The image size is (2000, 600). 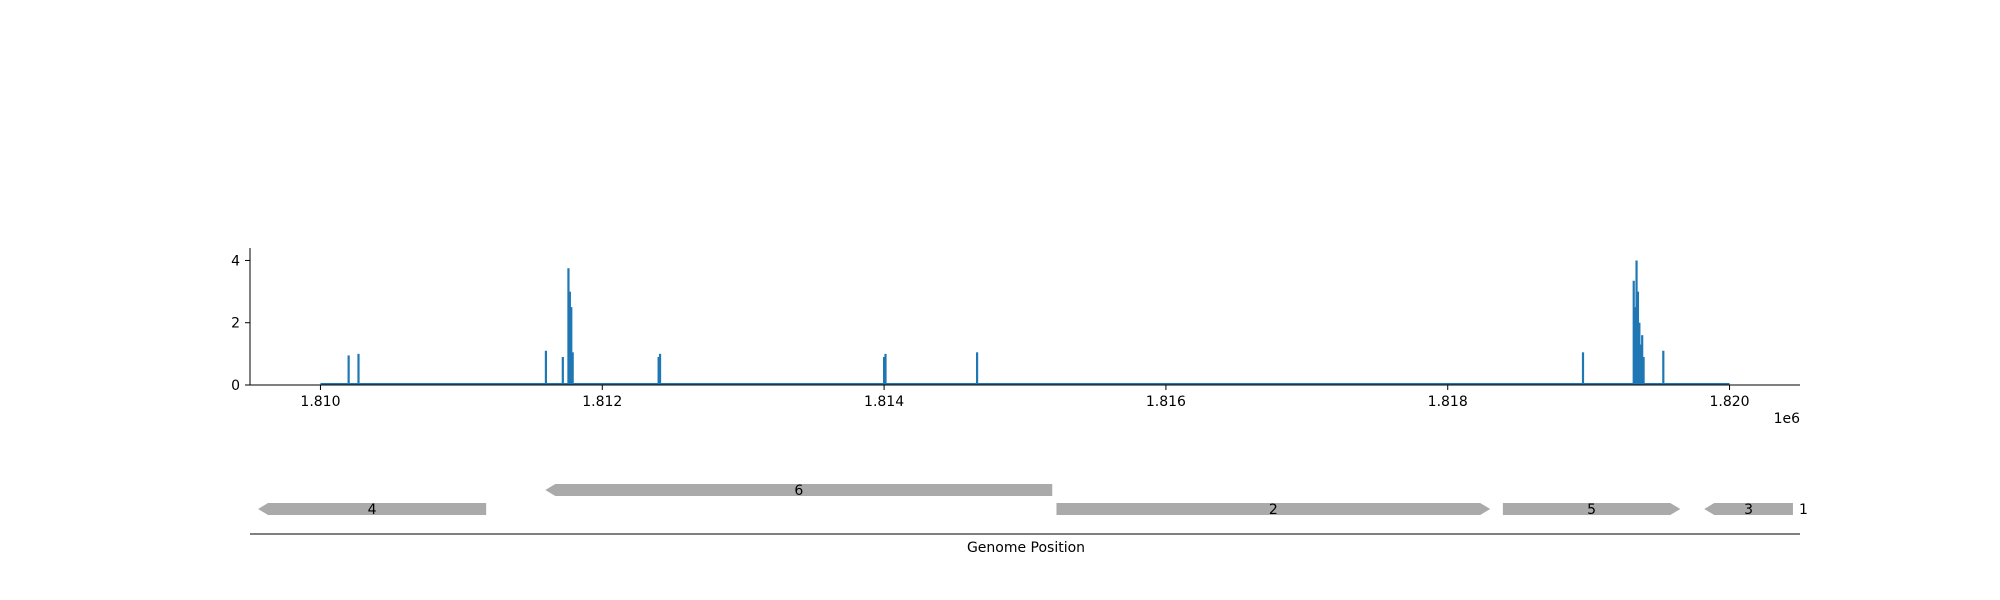 I want to click on y-axis-ticks: 0 2 4, so click(x=240, y=323).